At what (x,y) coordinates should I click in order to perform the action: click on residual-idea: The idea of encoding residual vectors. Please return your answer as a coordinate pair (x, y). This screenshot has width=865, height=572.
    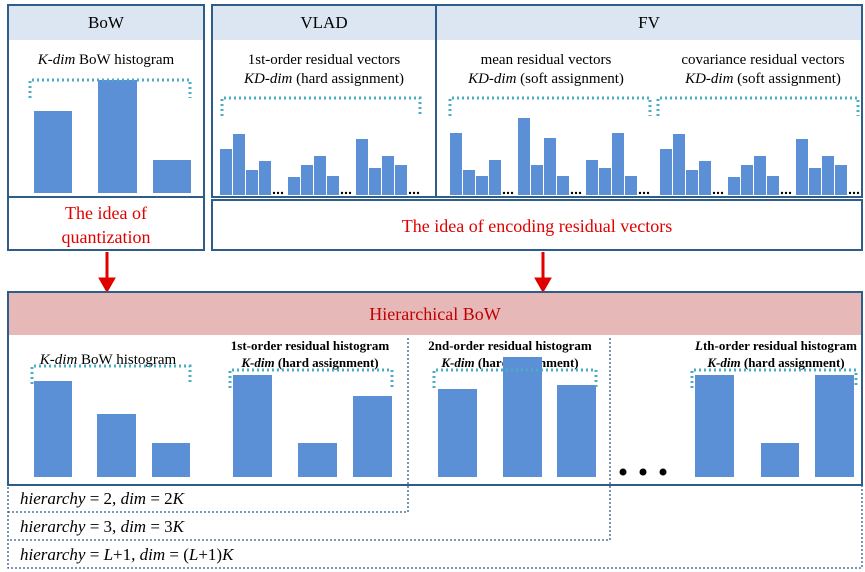
    Looking at the image, I should click on (537, 226).